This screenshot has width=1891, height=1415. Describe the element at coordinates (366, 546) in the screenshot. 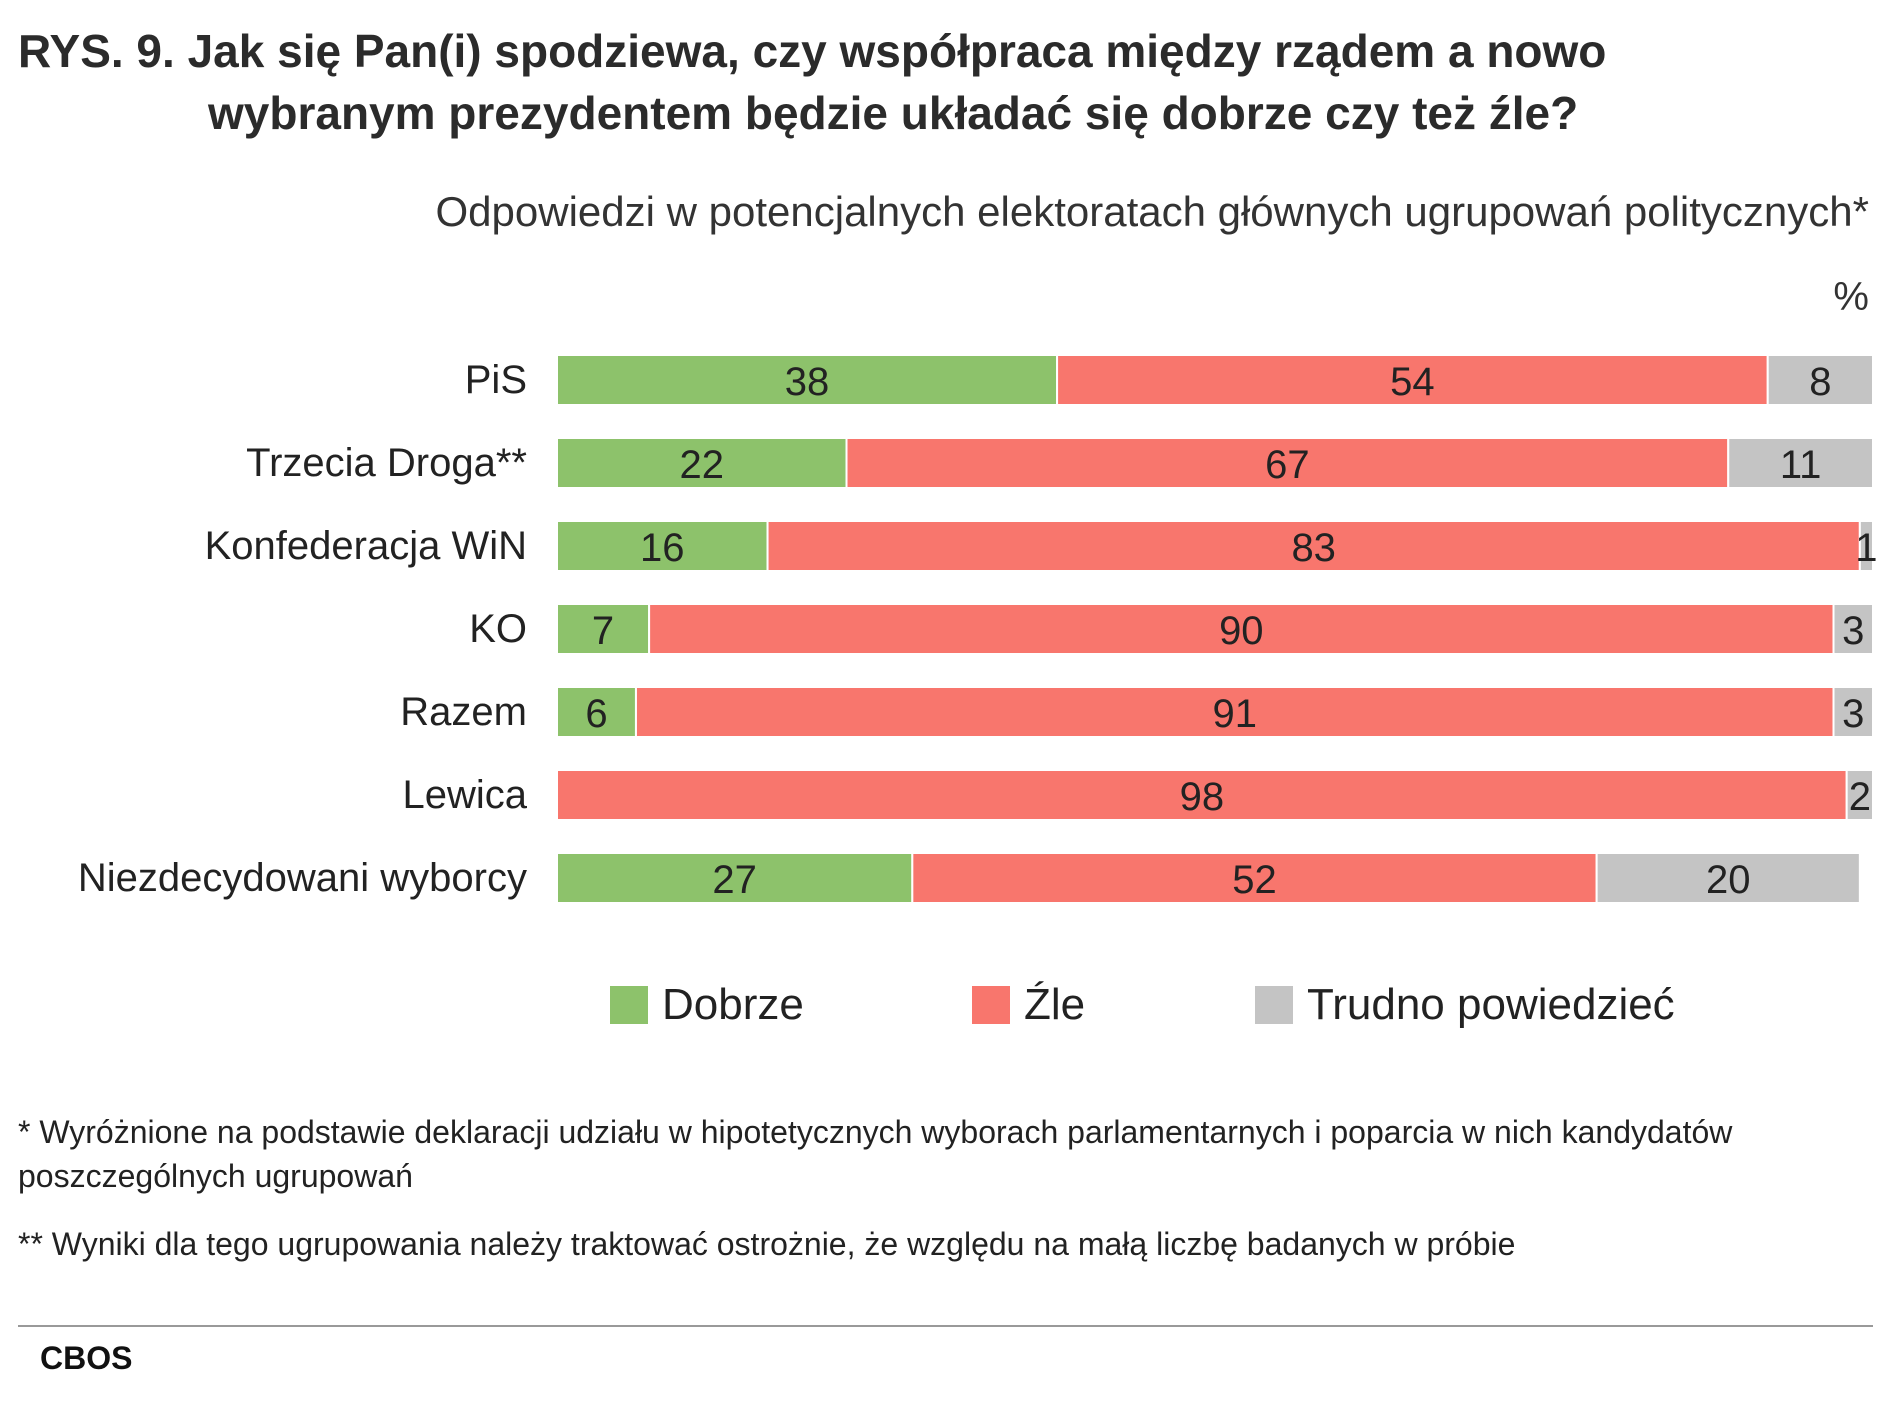

I see `category-label: Konfederacja WiN` at that location.